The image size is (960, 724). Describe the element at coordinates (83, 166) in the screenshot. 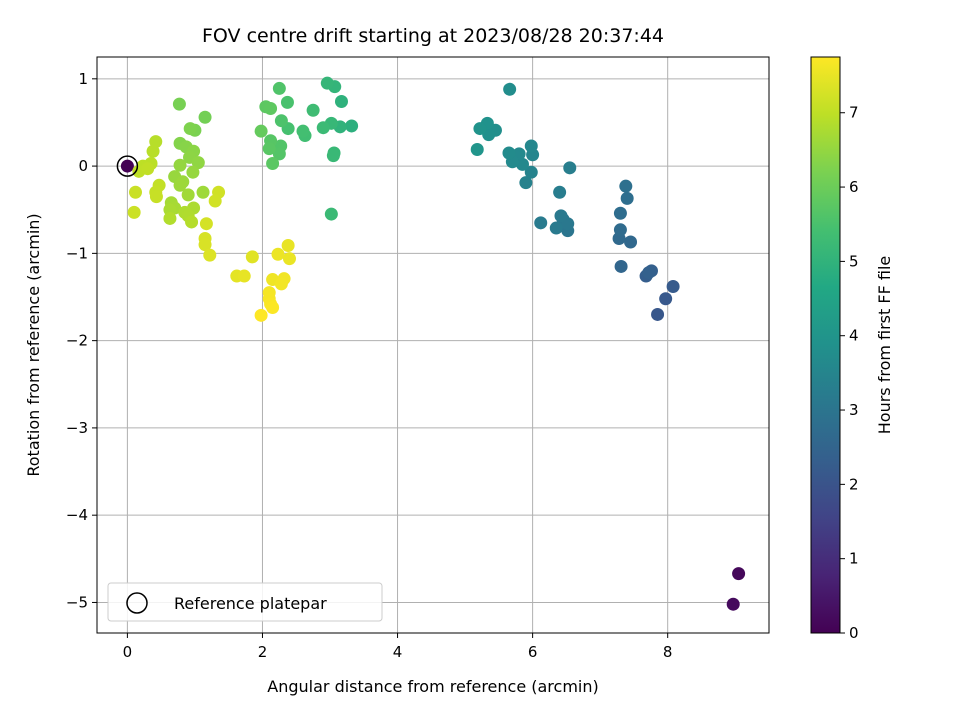

I see `y-tick-label: 0` at that location.